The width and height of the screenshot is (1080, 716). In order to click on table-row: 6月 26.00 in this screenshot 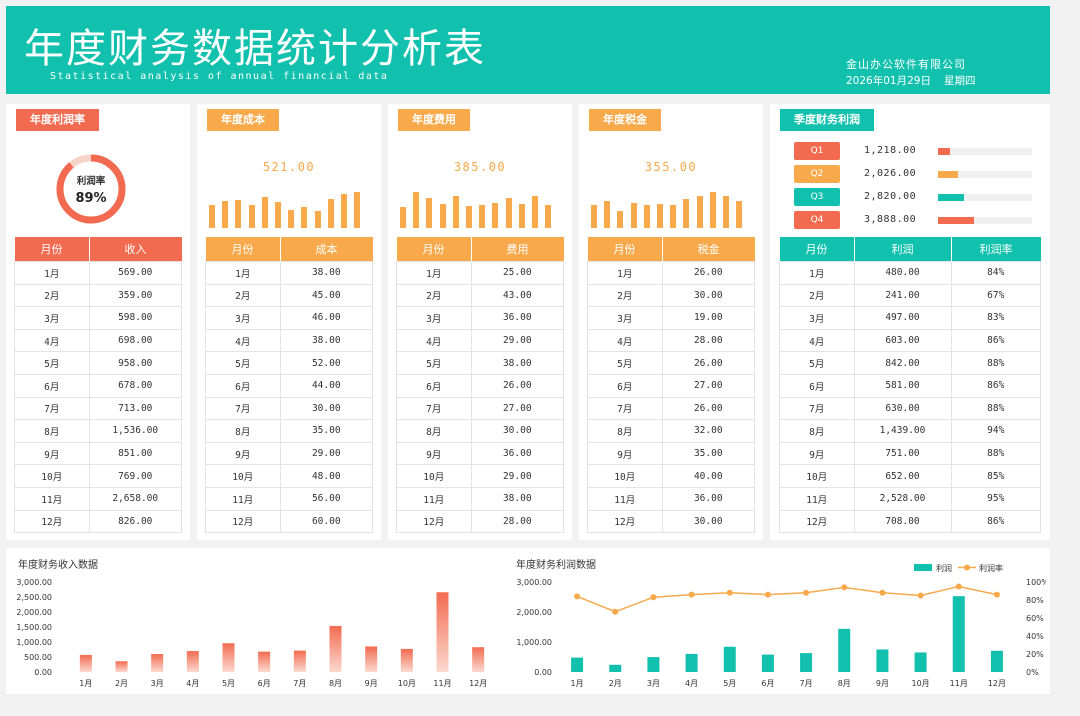, I will do `click(480, 385)`.